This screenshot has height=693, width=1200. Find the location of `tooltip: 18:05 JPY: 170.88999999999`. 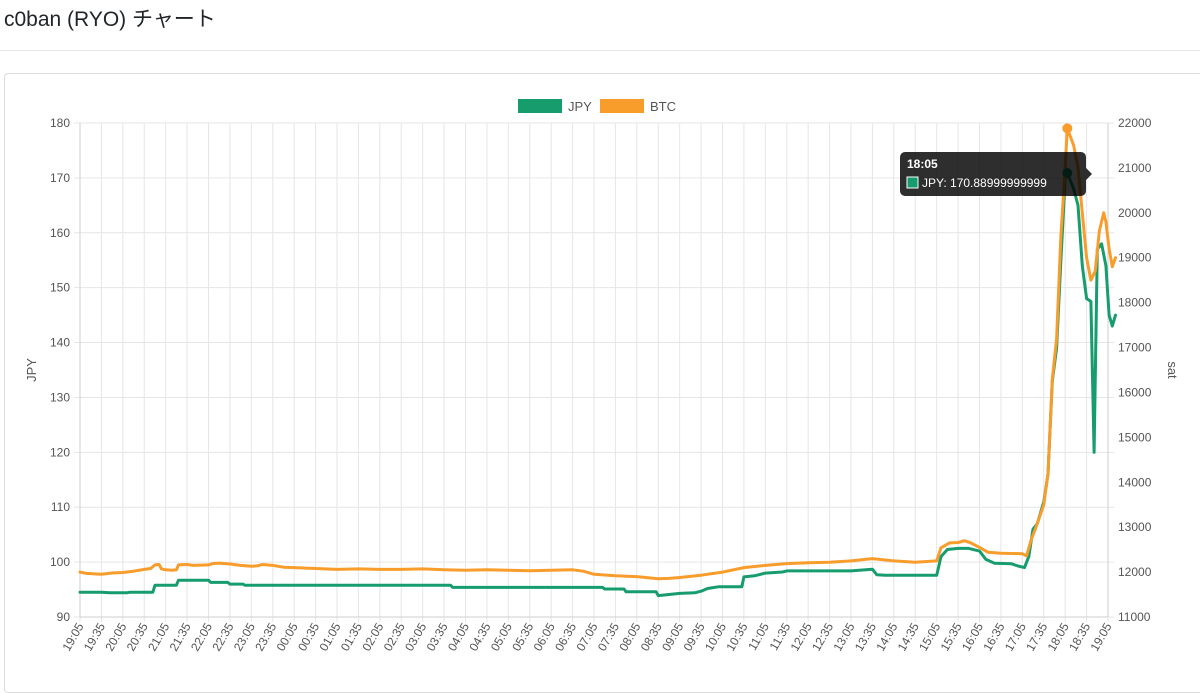

tooltip: 18:05 JPY: 170.88999999999 is located at coordinates (996, 174).